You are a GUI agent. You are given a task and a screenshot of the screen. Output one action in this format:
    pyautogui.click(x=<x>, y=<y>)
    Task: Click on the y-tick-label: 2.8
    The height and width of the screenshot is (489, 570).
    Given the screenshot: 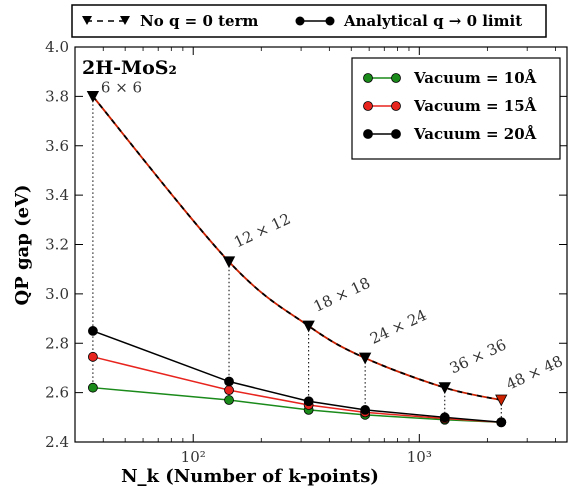 What is the action you would take?
    pyautogui.click(x=57, y=343)
    